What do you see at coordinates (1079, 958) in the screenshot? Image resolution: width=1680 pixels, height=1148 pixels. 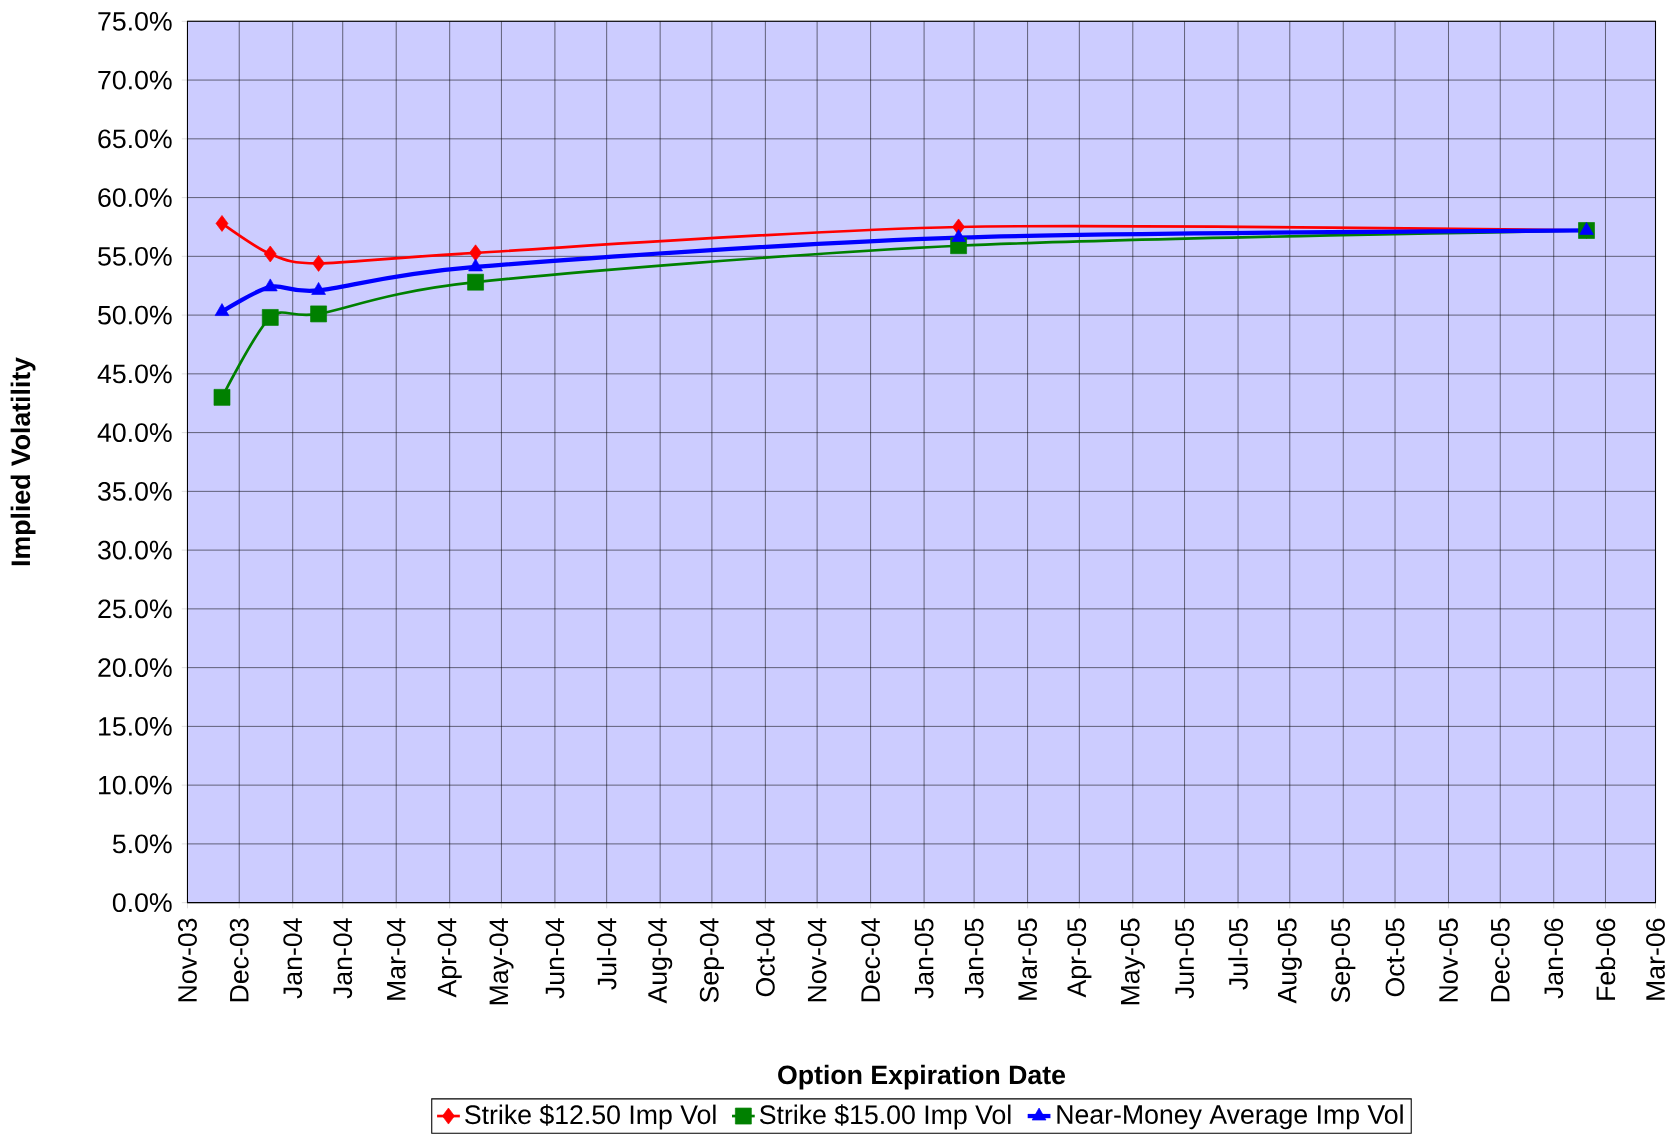 I see `x-tick-label: Apr-05` at bounding box center [1079, 958].